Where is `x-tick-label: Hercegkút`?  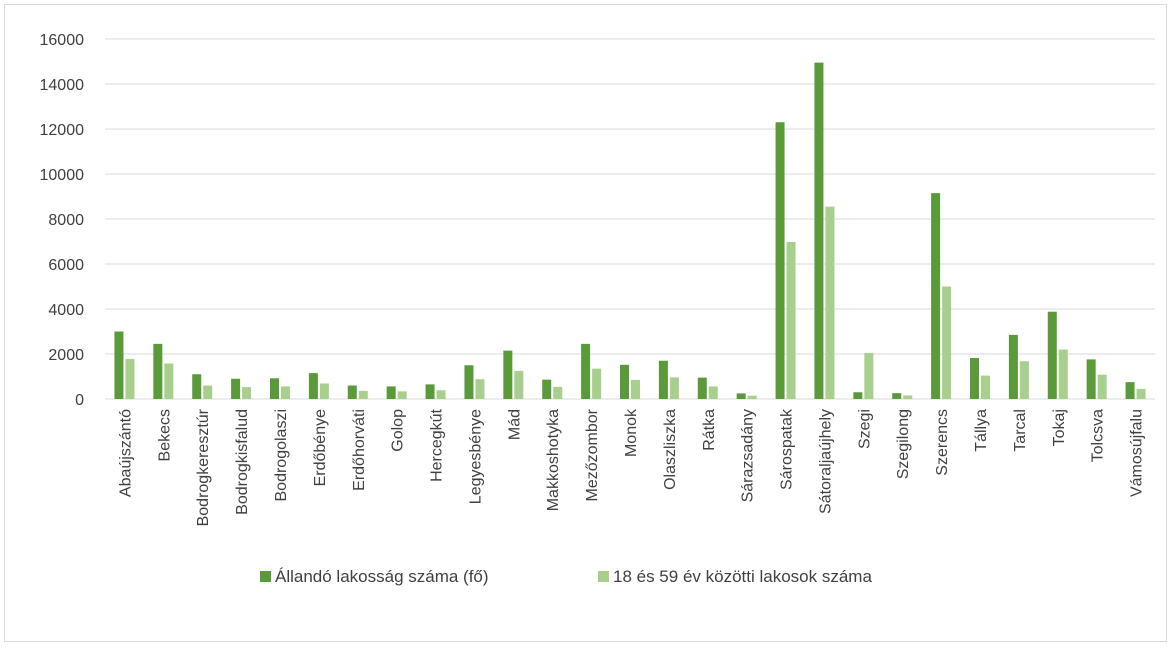
x-tick-label: Hercegkút is located at coordinates (437, 444).